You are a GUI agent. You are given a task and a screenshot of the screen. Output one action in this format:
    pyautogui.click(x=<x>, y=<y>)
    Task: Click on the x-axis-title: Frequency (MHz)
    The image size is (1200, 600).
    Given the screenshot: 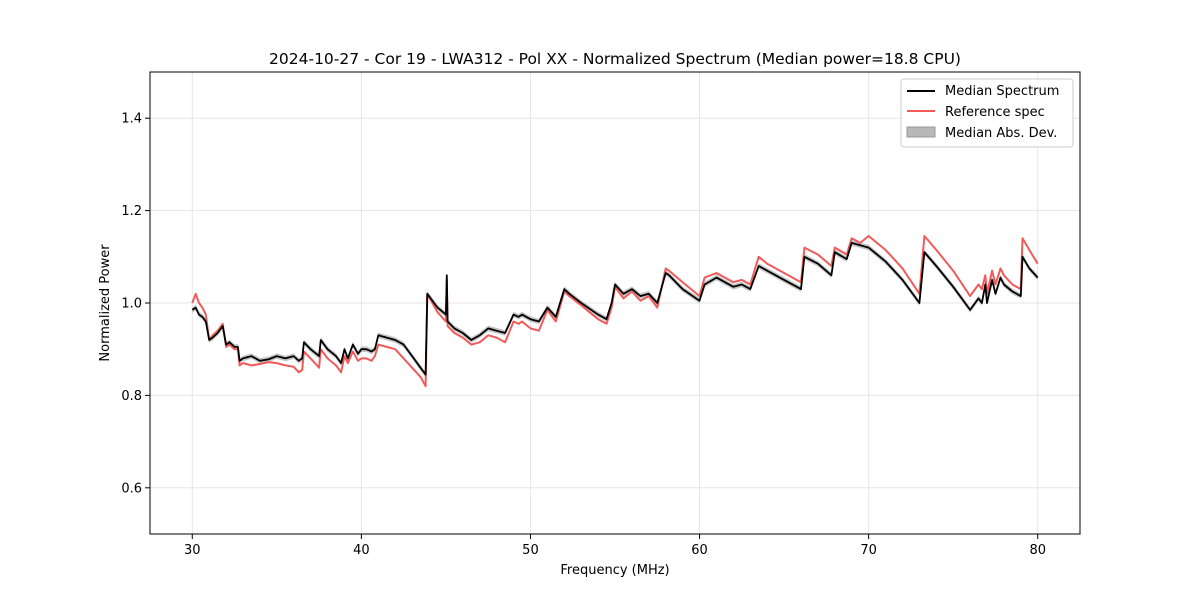 What is the action you would take?
    pyautogui.click(x=614, y=570)
    